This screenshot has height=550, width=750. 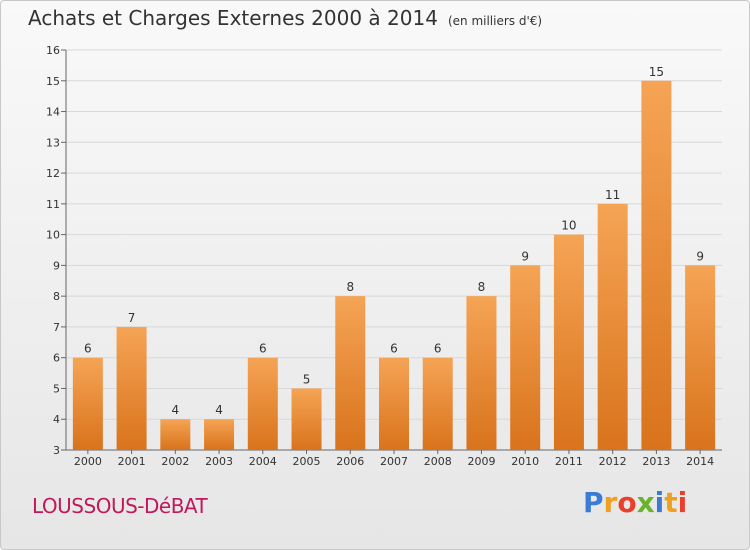 What do you see at coordinates (53, 235) in the screenshot?
I see `y-tick-label: 10` at bounding box center [53, 235].